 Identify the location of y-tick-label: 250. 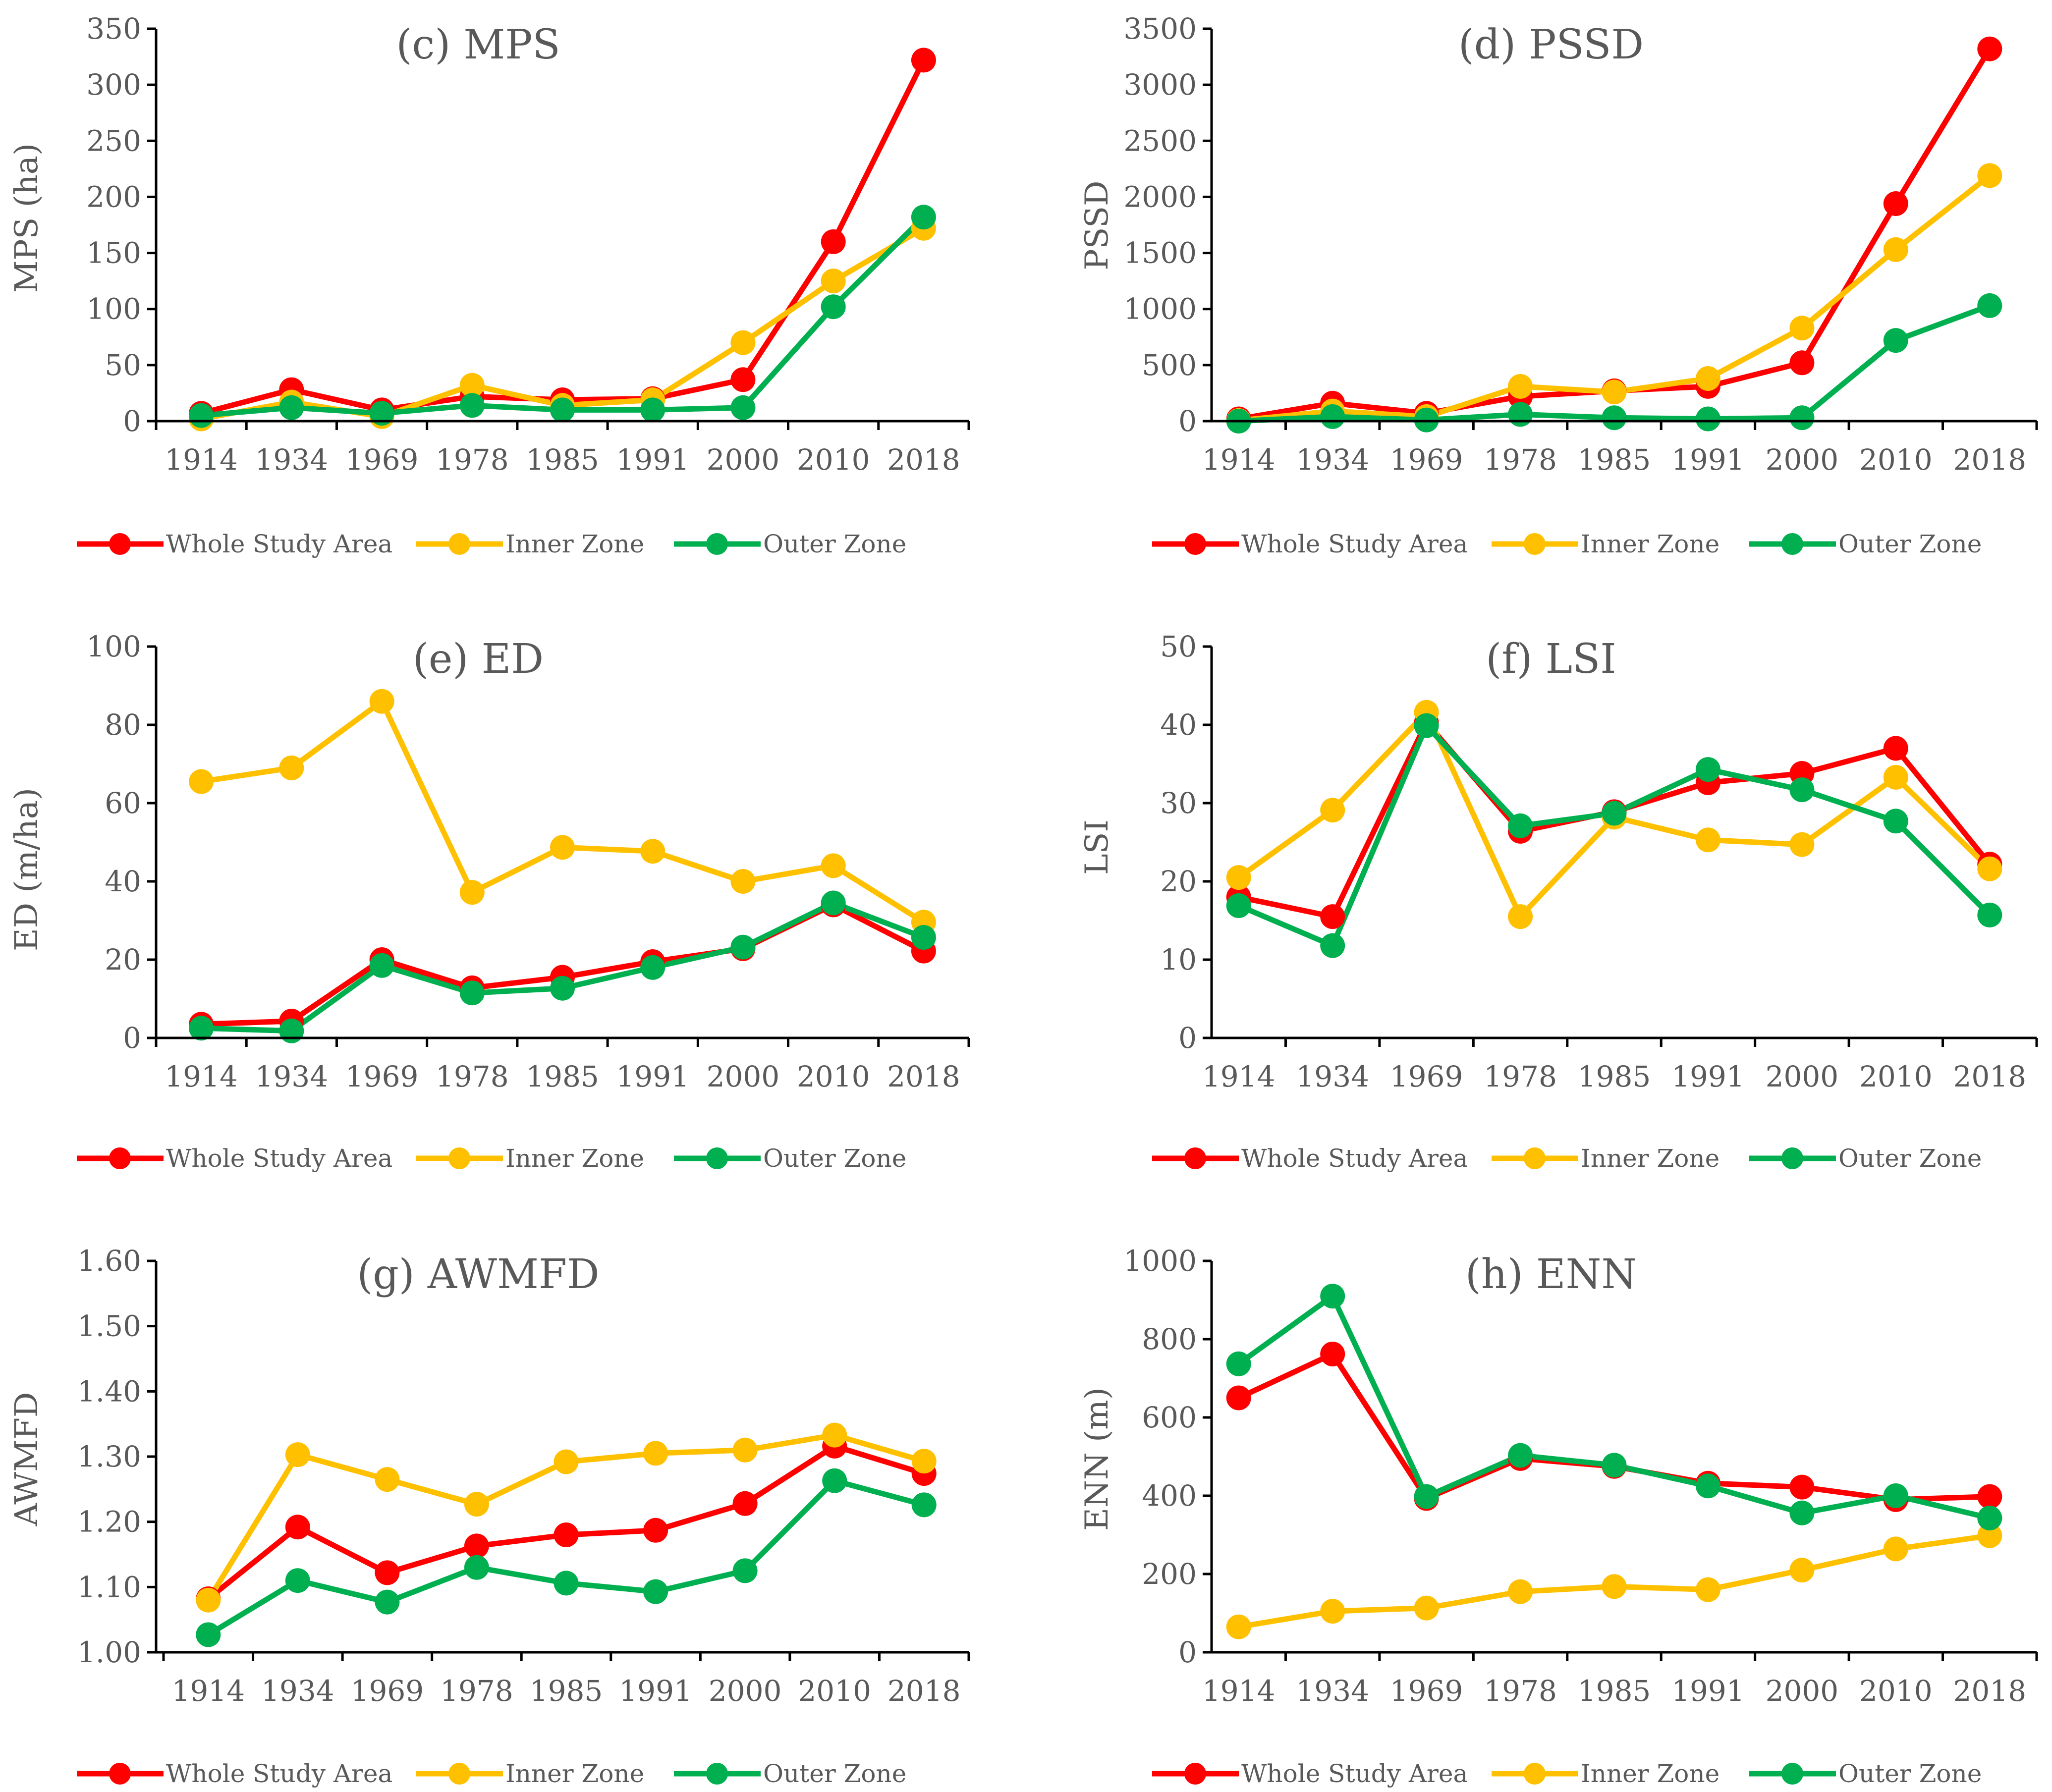
(113, 141).